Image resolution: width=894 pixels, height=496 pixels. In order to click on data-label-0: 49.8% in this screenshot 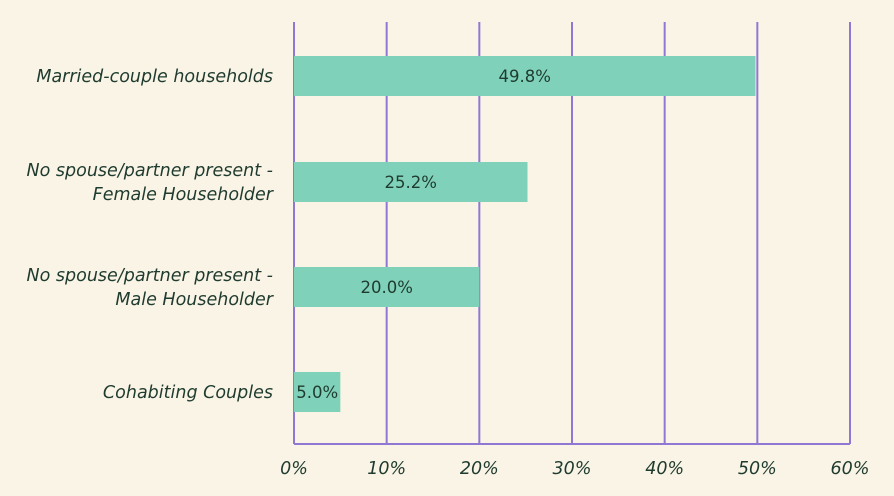, I will do `click(525, 76)`.